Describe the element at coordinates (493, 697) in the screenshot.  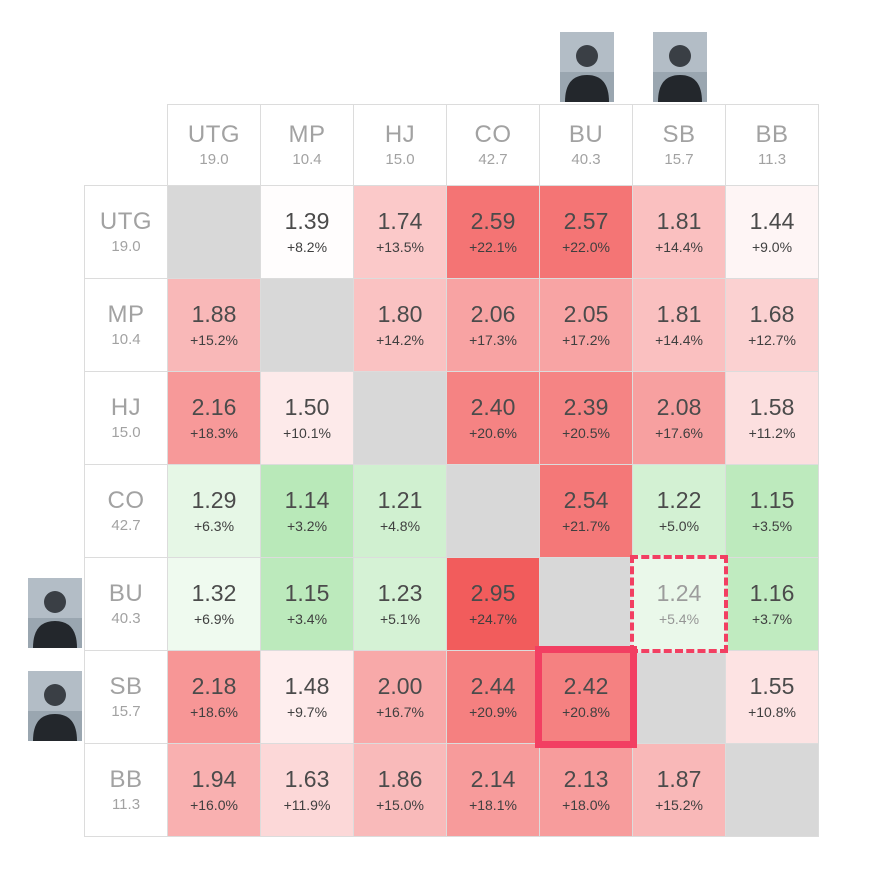
I see `matrix-cell-sb-vs-co: 2.44 +20.9%` at that location.